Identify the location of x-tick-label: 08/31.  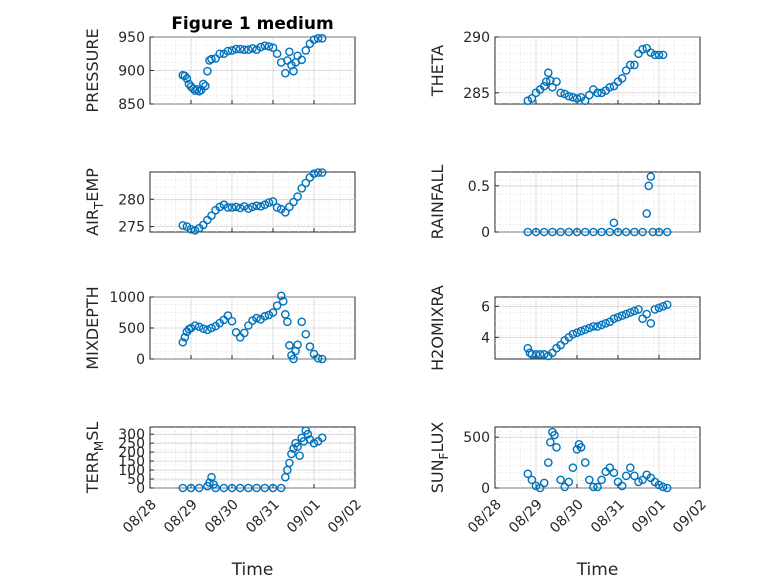
(263, 517).